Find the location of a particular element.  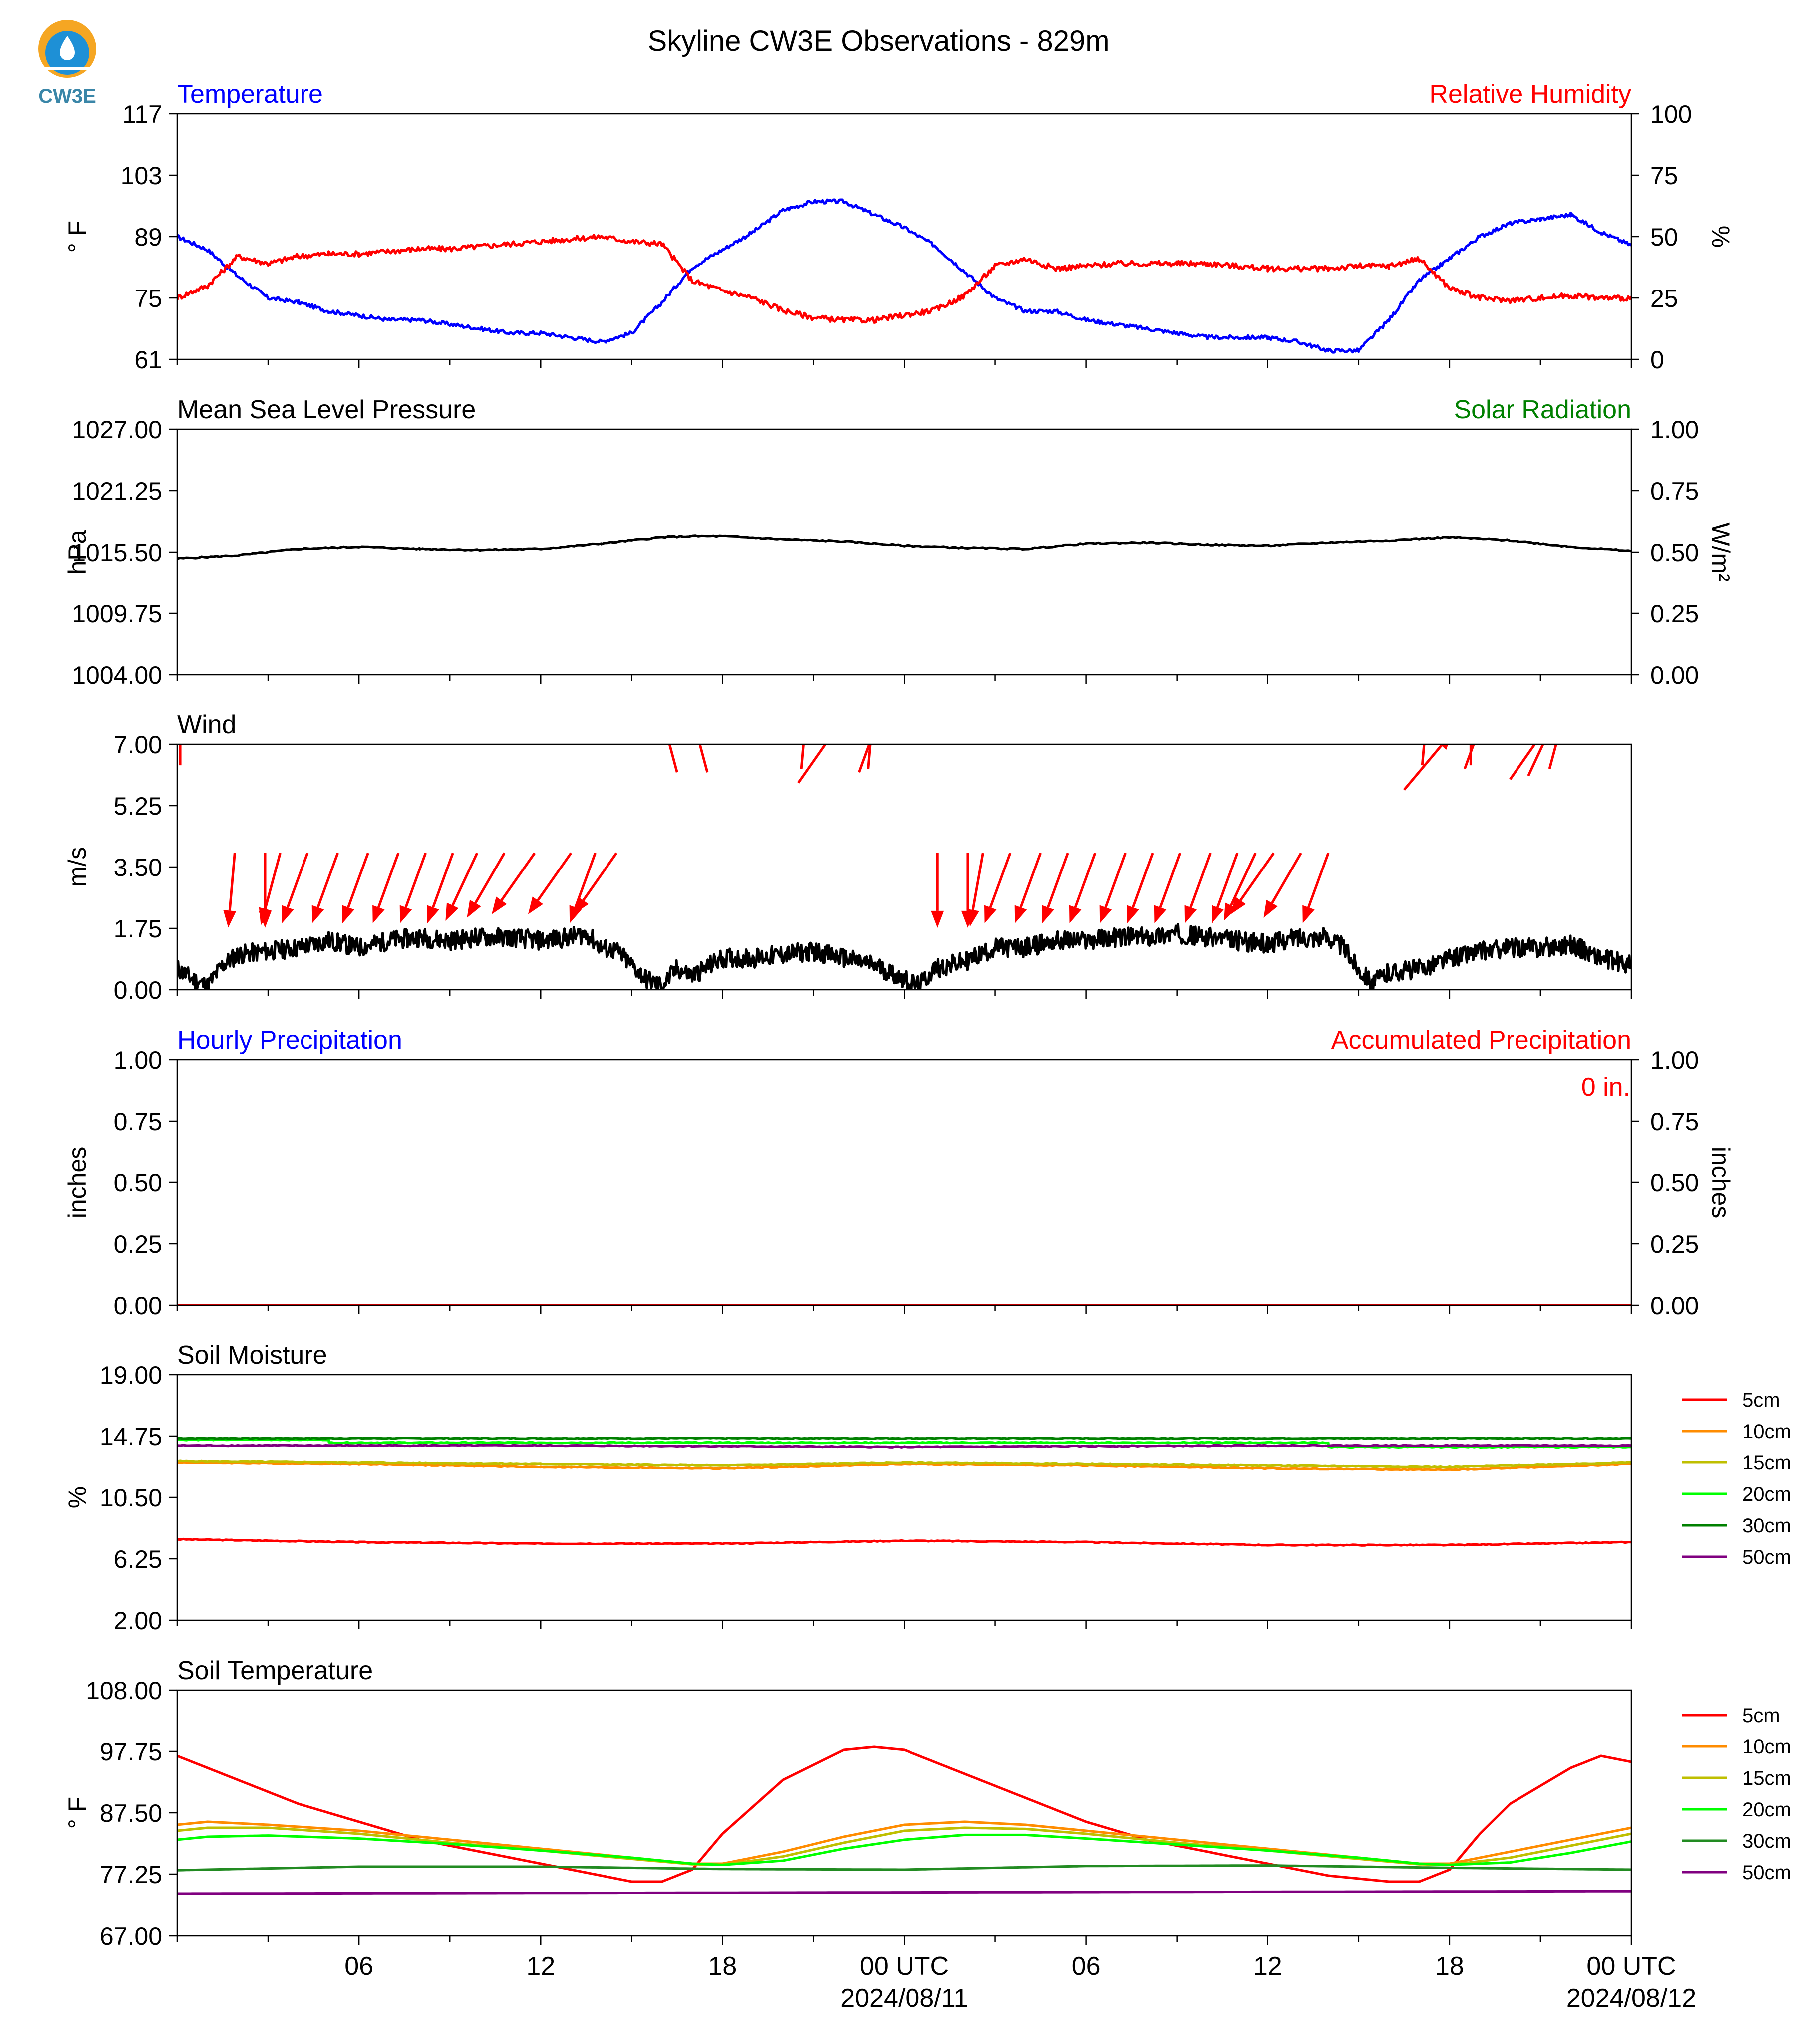

y-tick-label-left: 1009.75 is located at coordinates (117, 614).